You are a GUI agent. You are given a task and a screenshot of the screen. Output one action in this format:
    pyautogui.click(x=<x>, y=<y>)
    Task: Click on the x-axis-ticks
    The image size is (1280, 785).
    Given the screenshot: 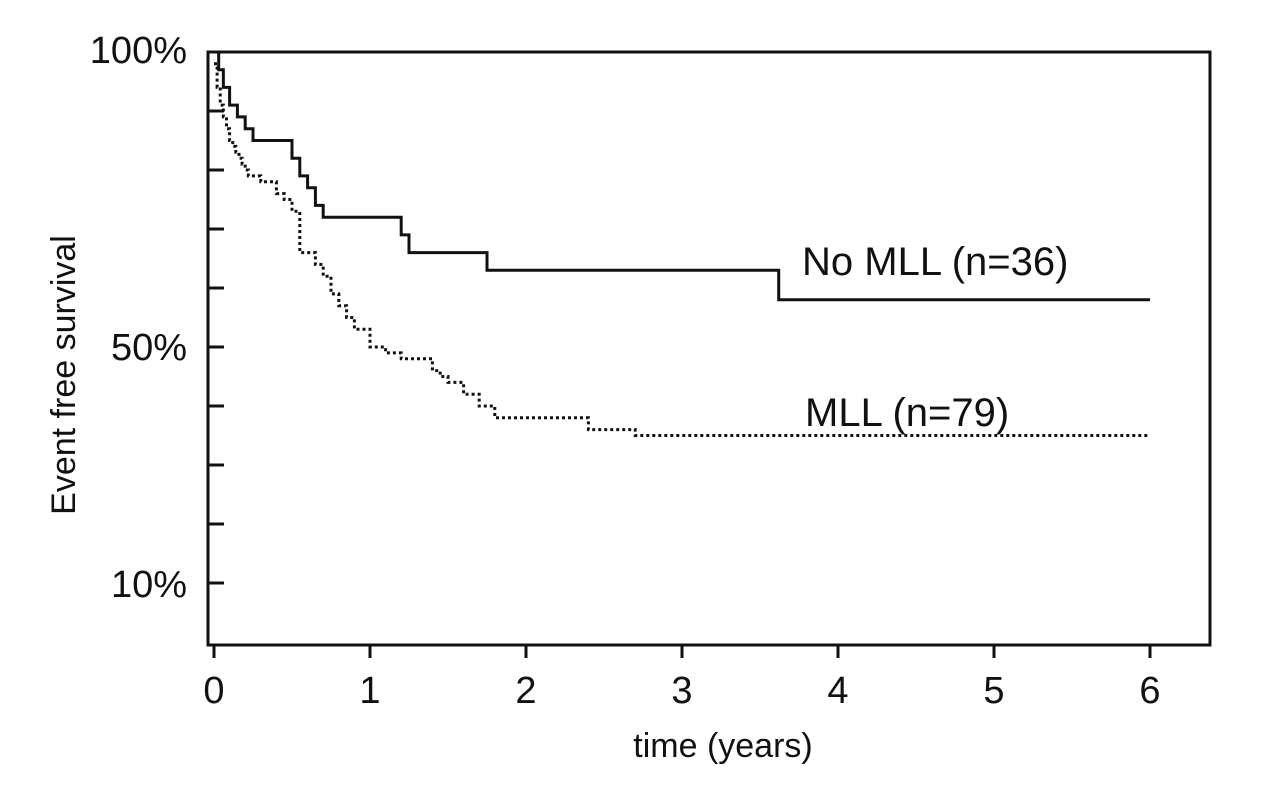 What is the action you would take?
    pyautogui.click(x=682, y=651)
    